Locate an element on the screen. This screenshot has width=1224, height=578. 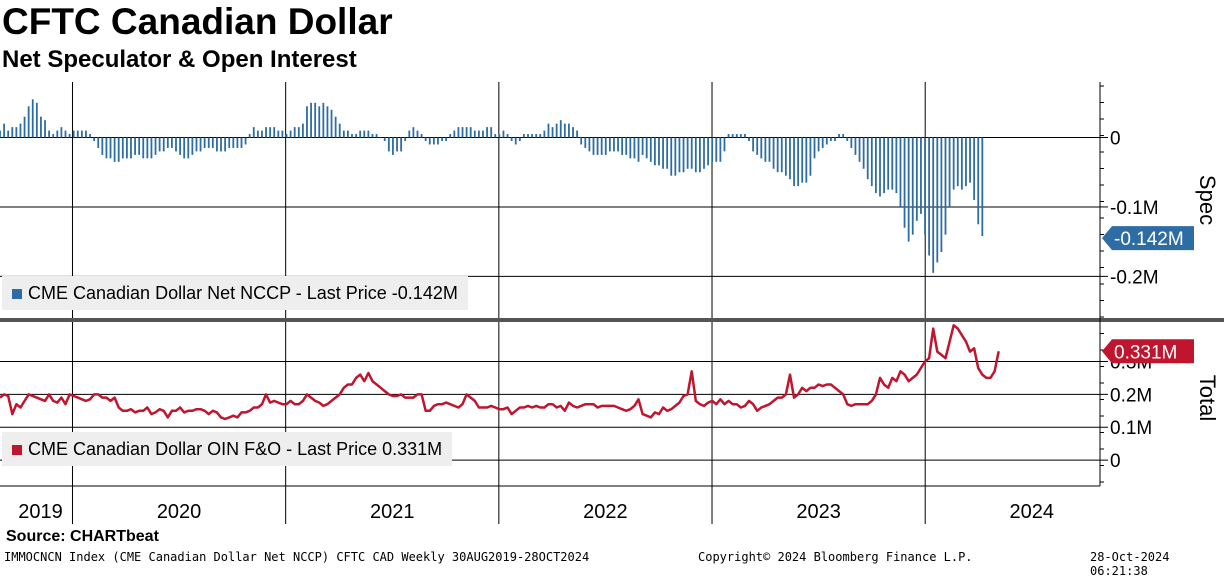
x-tick-label: 2022 is located at coordinates (605, 512).